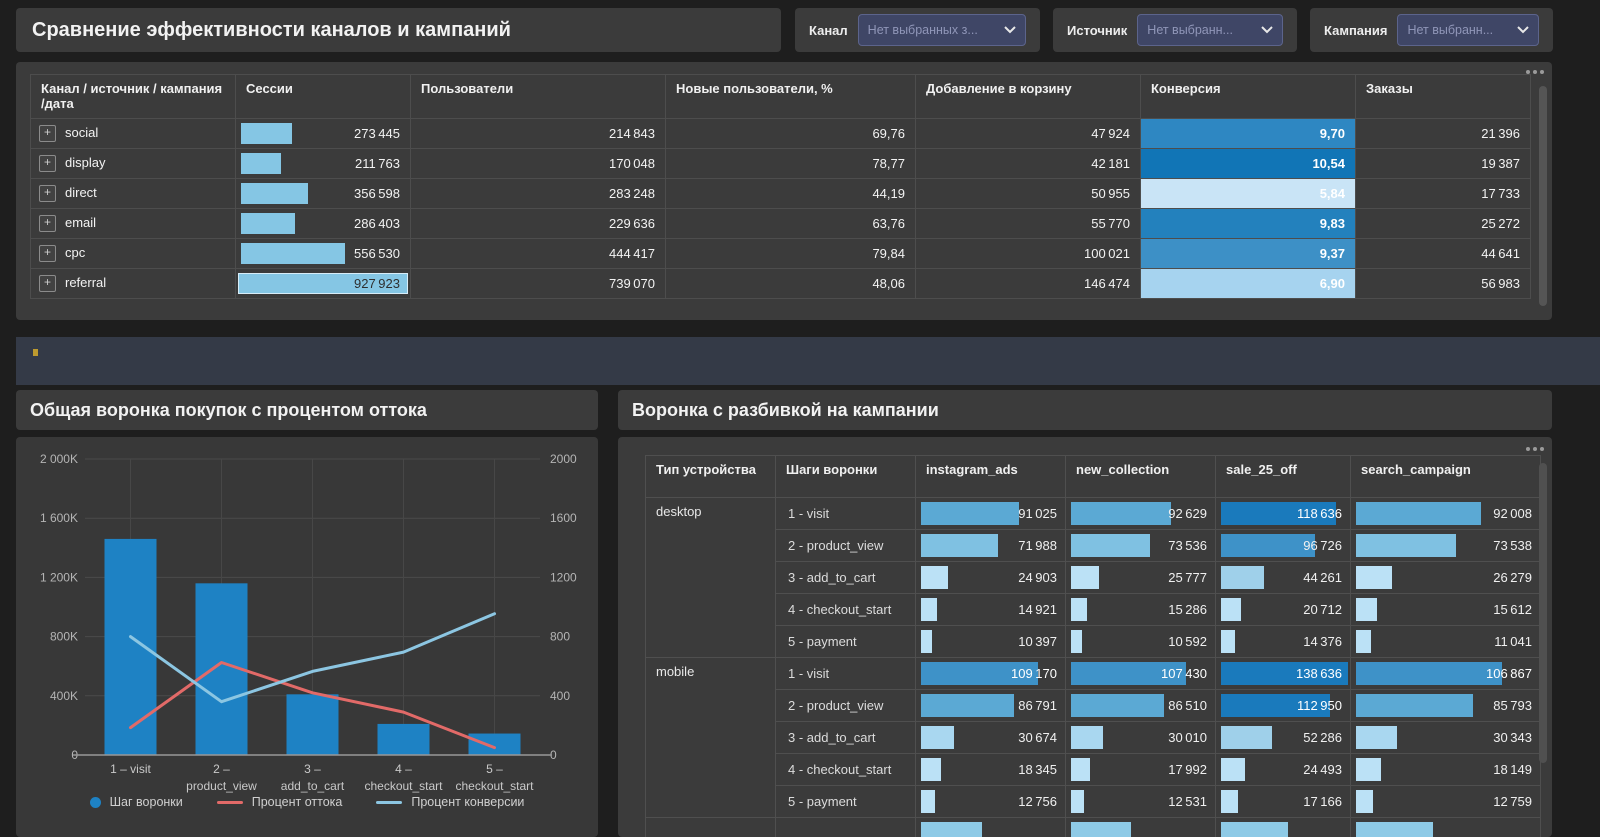 The width and height of the screenshot is (1600, 837). I want to click on metric-cell: 73 538, so click(1445, 545).